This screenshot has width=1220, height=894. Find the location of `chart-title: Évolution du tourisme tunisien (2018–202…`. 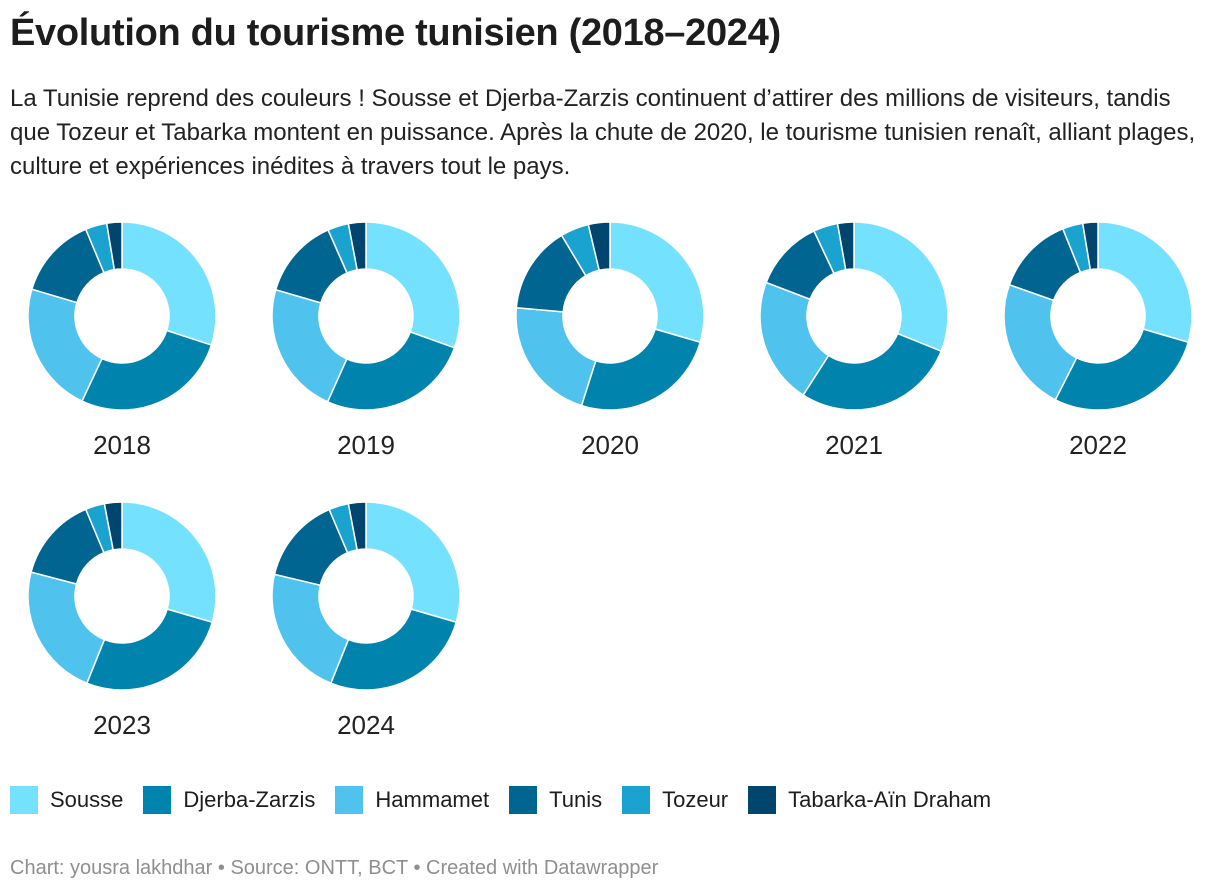

chart-title: Évolution du tourisme tunisien (2018–202… is located at coordinates (395, 33).